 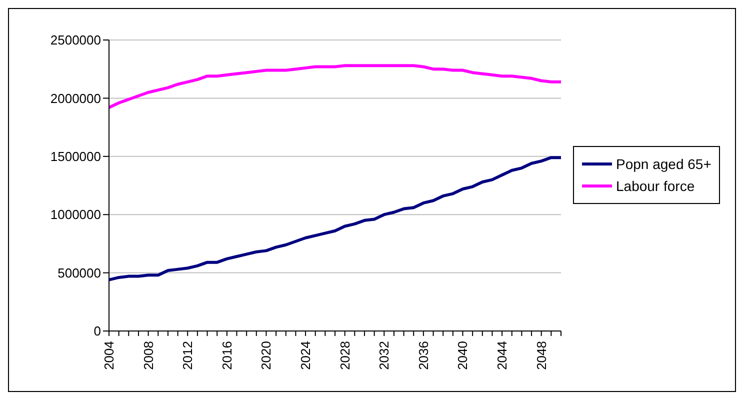 What do you see at coordinates (655, 186) in the screenshot?
I see `legend-label: Labour force` at bounding box center [655, 186].